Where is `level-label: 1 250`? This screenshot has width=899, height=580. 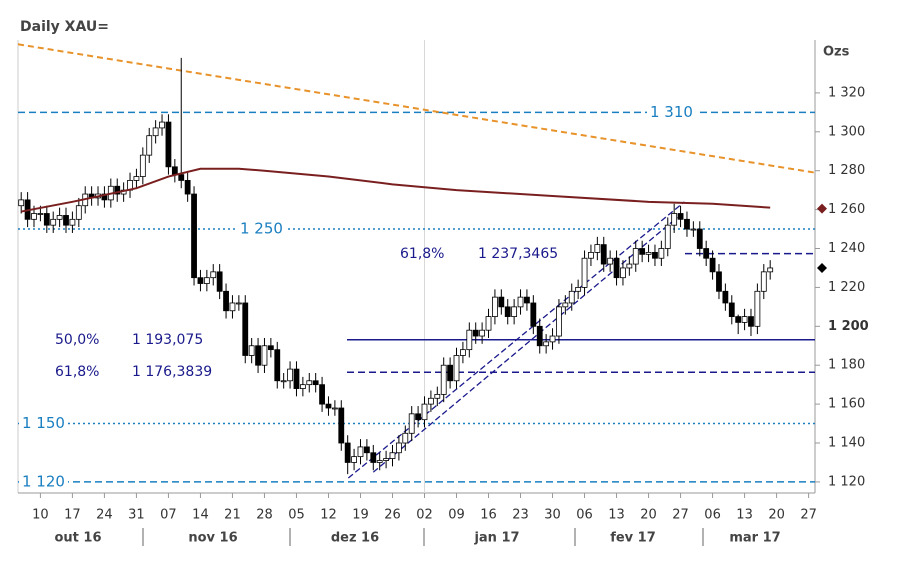
level-label: 1 250 is located at coordinates (261, 229).